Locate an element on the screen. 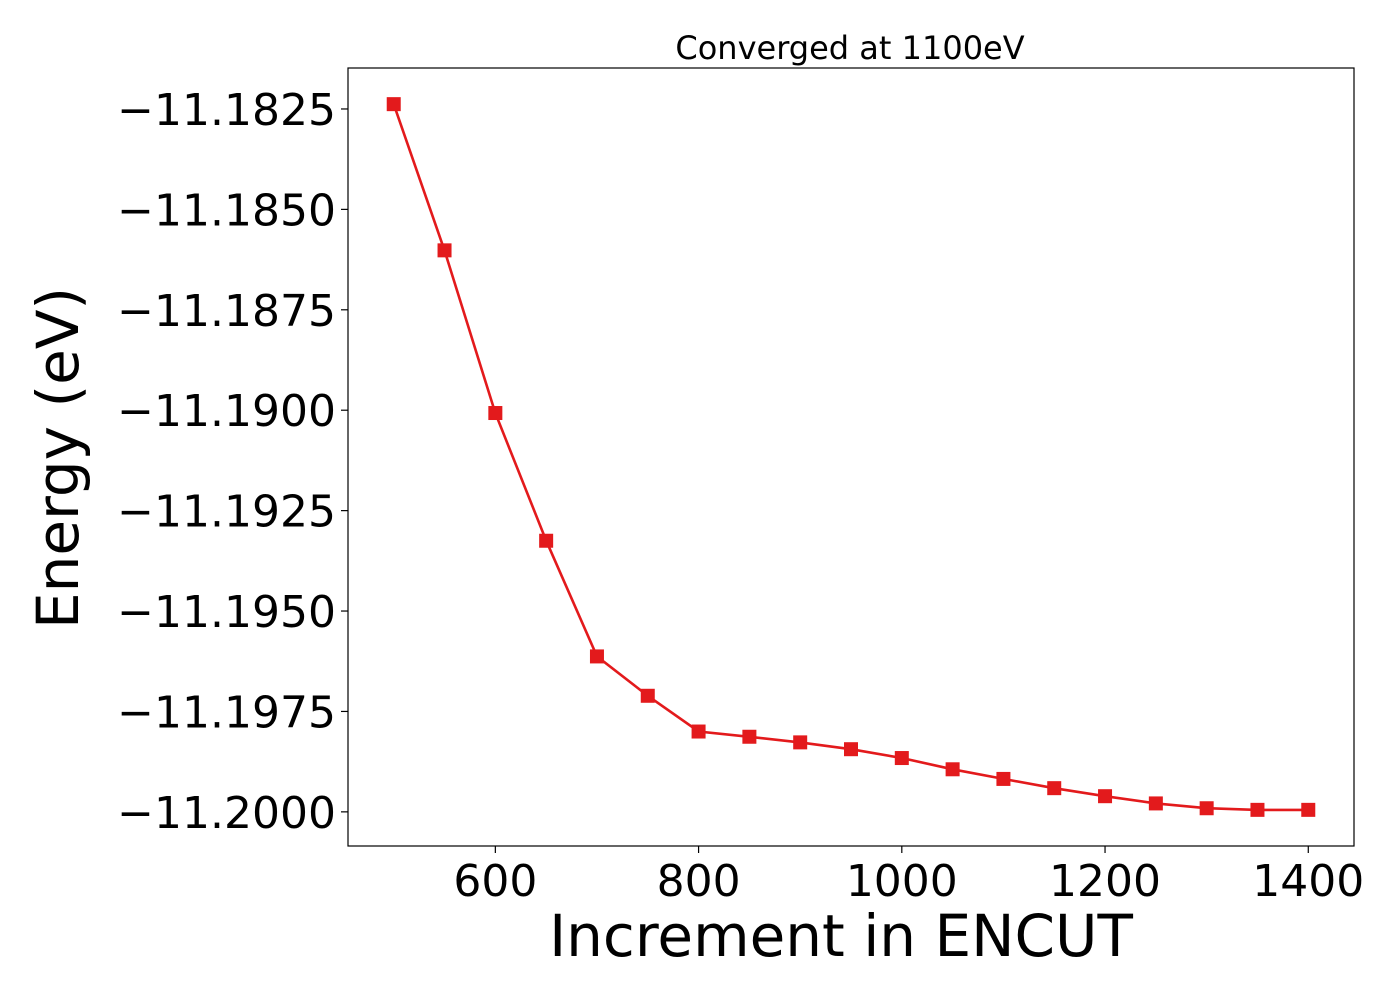 The height and width of the screenshot is (1000, 1400). x-tick-label: 1400 is located at coordinates (1308, 881).